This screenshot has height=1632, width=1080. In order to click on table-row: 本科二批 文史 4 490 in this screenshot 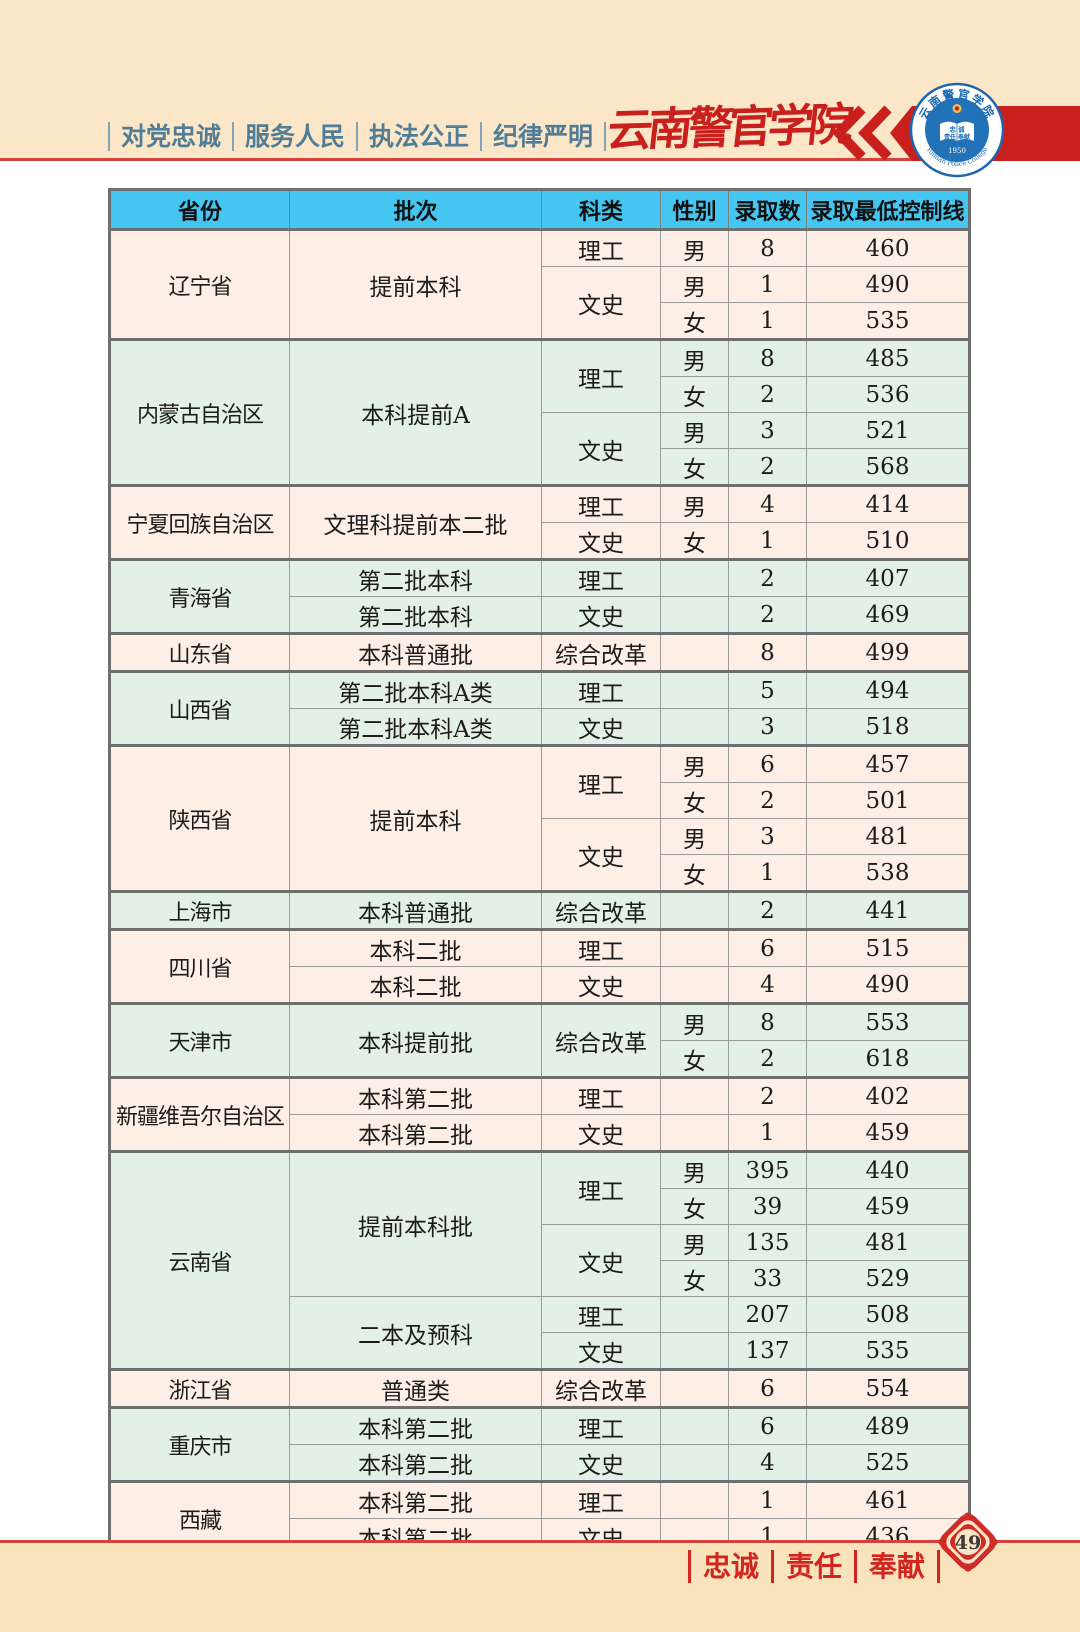, I will do `click(540, 985)`.